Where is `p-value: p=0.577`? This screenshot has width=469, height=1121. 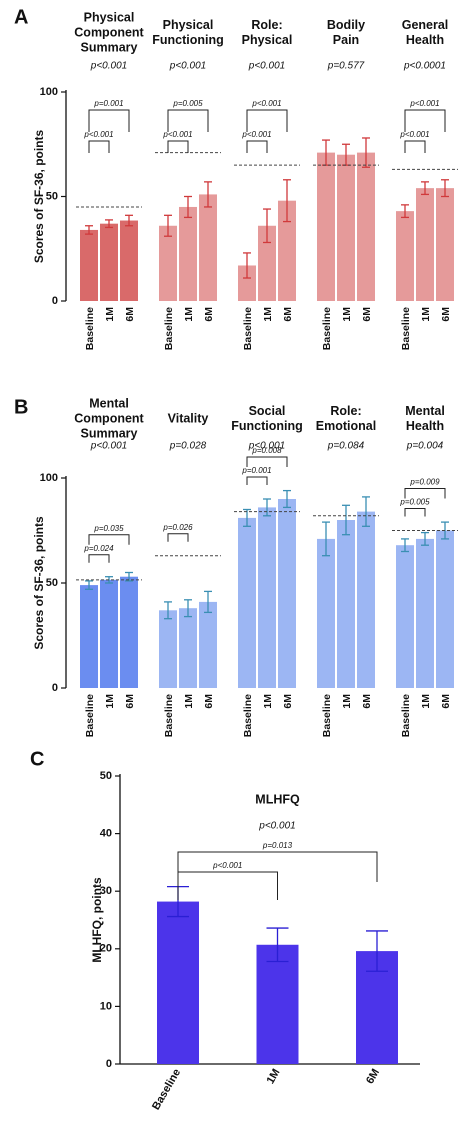 p-value: p=0.577 is located at coordinates (346, 66).